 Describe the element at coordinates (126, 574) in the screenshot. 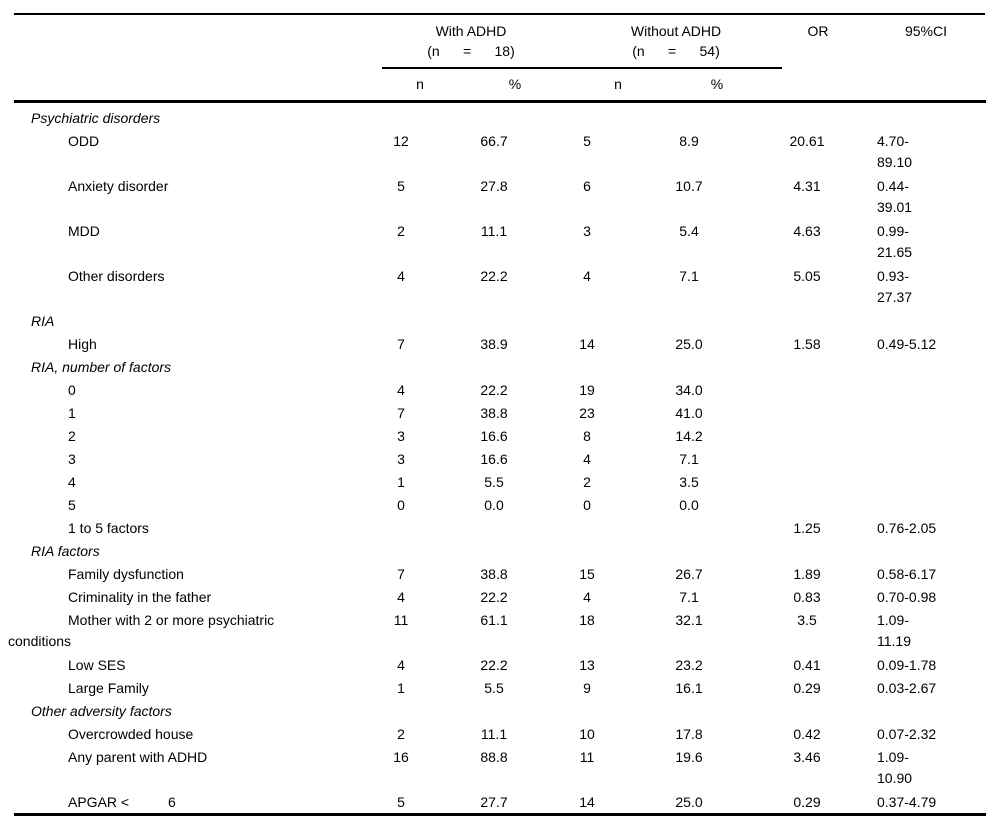

I see `row-label-line: Family dysfunction` at that location.